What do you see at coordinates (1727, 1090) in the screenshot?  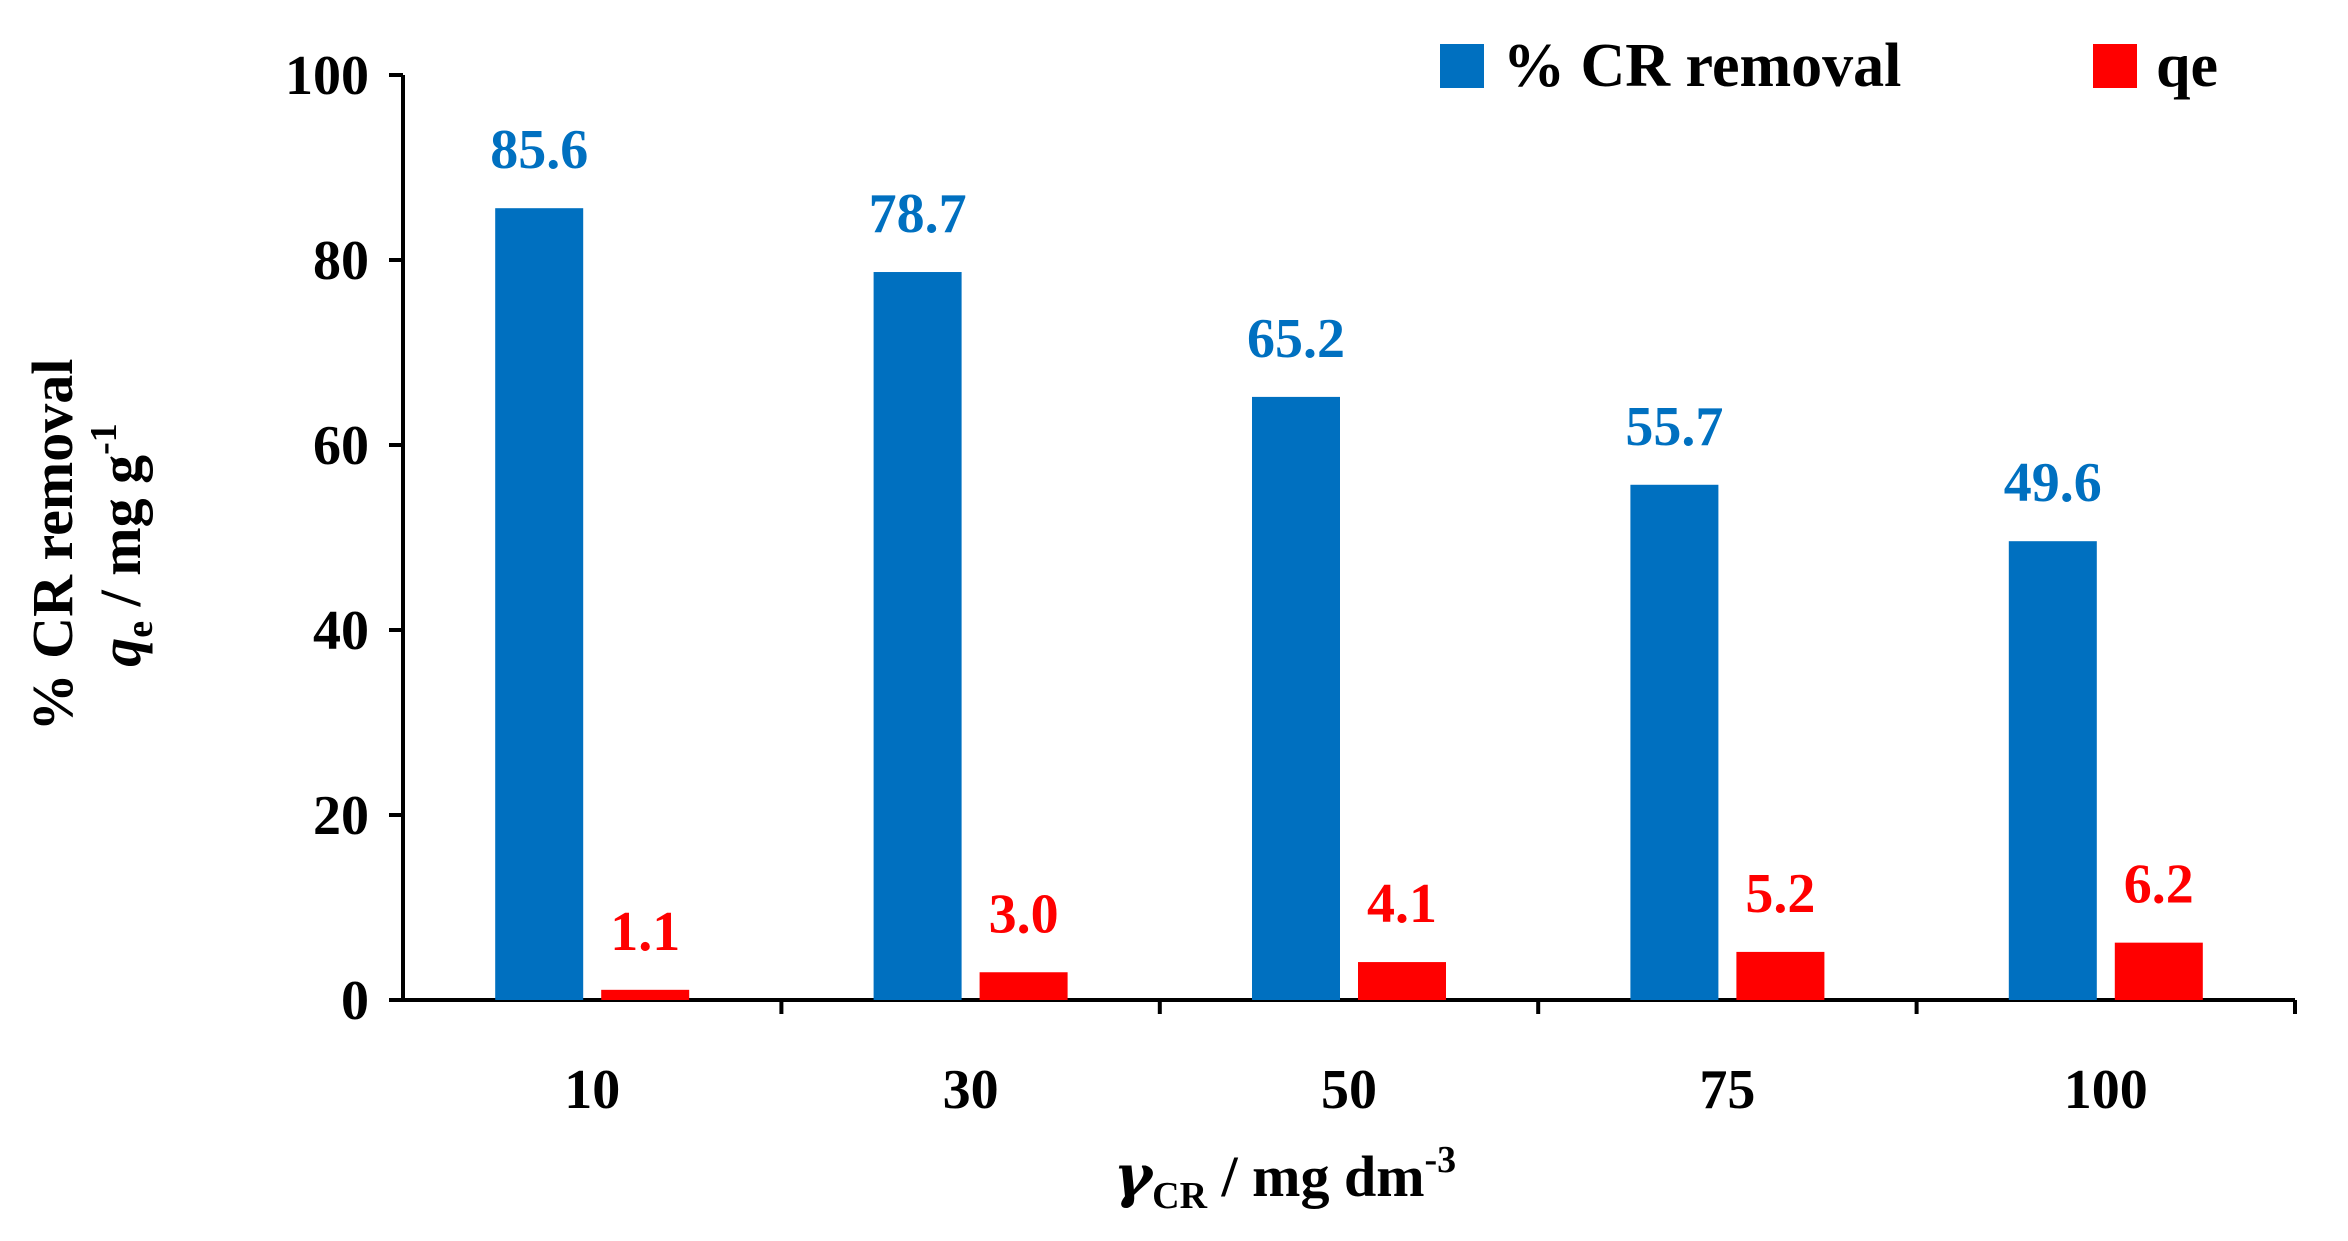 I see `x-tick-label: 75` at bounding box center [1727, 1090].